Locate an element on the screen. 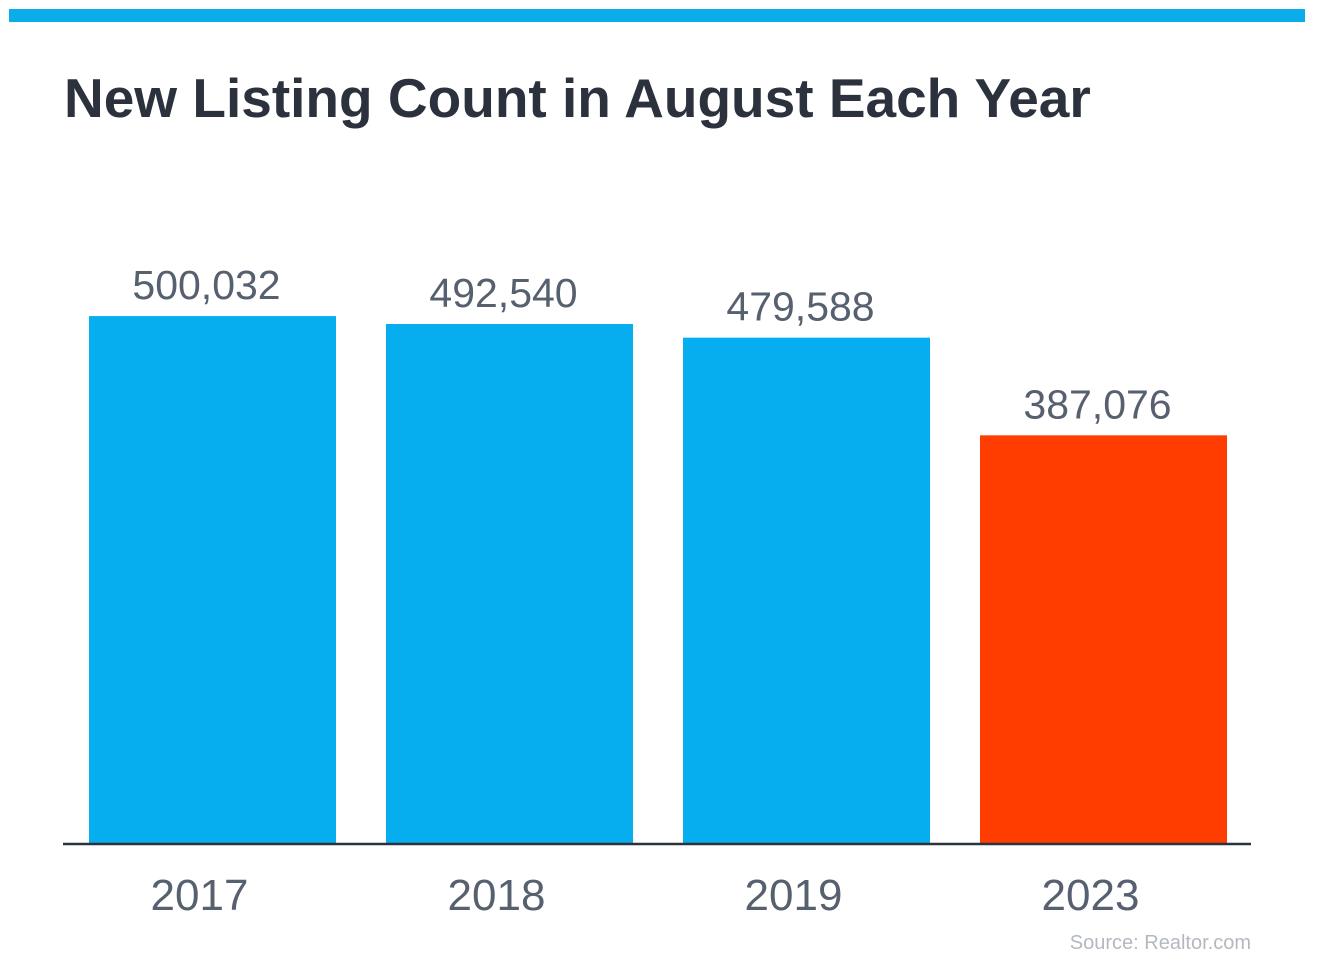 This screenshot has width=1328, height=964. category-label-2023: 2023 is located at coordinates (1091, 895).